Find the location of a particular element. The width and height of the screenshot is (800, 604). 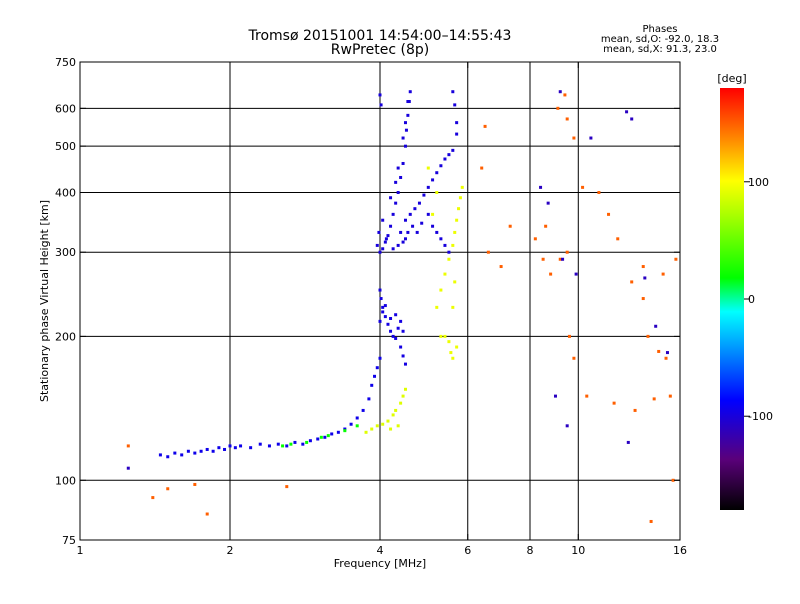

y-tick-label: 600 is located at coordinates (65, 108).